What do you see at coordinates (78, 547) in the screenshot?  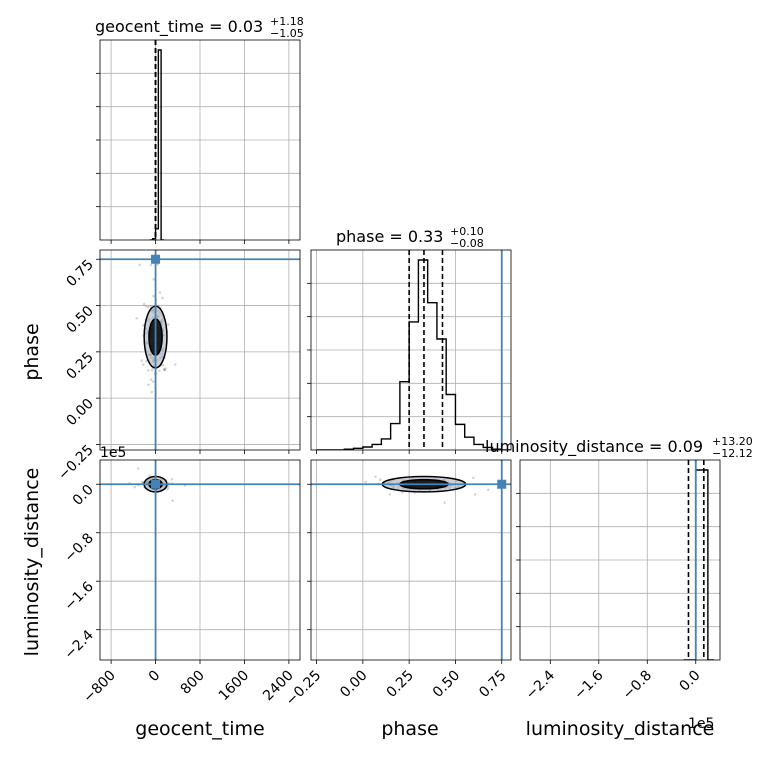 I see `y-tick-label-luminosity-distance: −0.8` at bounding box center [78, 547].